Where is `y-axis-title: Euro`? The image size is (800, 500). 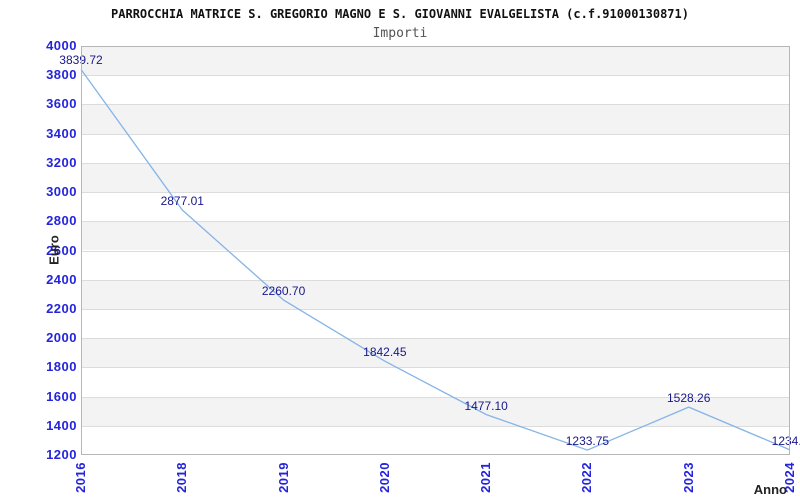
y-axis-title: Euro is located at coordinates (54, 250).